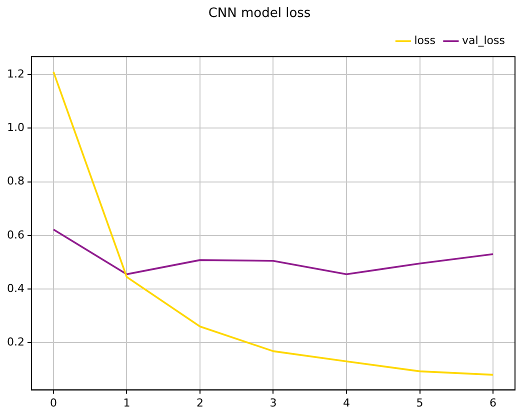  What do you see at coordinates (126, 403) in the screenshot?
I see `x-tick-label: 1` at bounding box center [126, 403].